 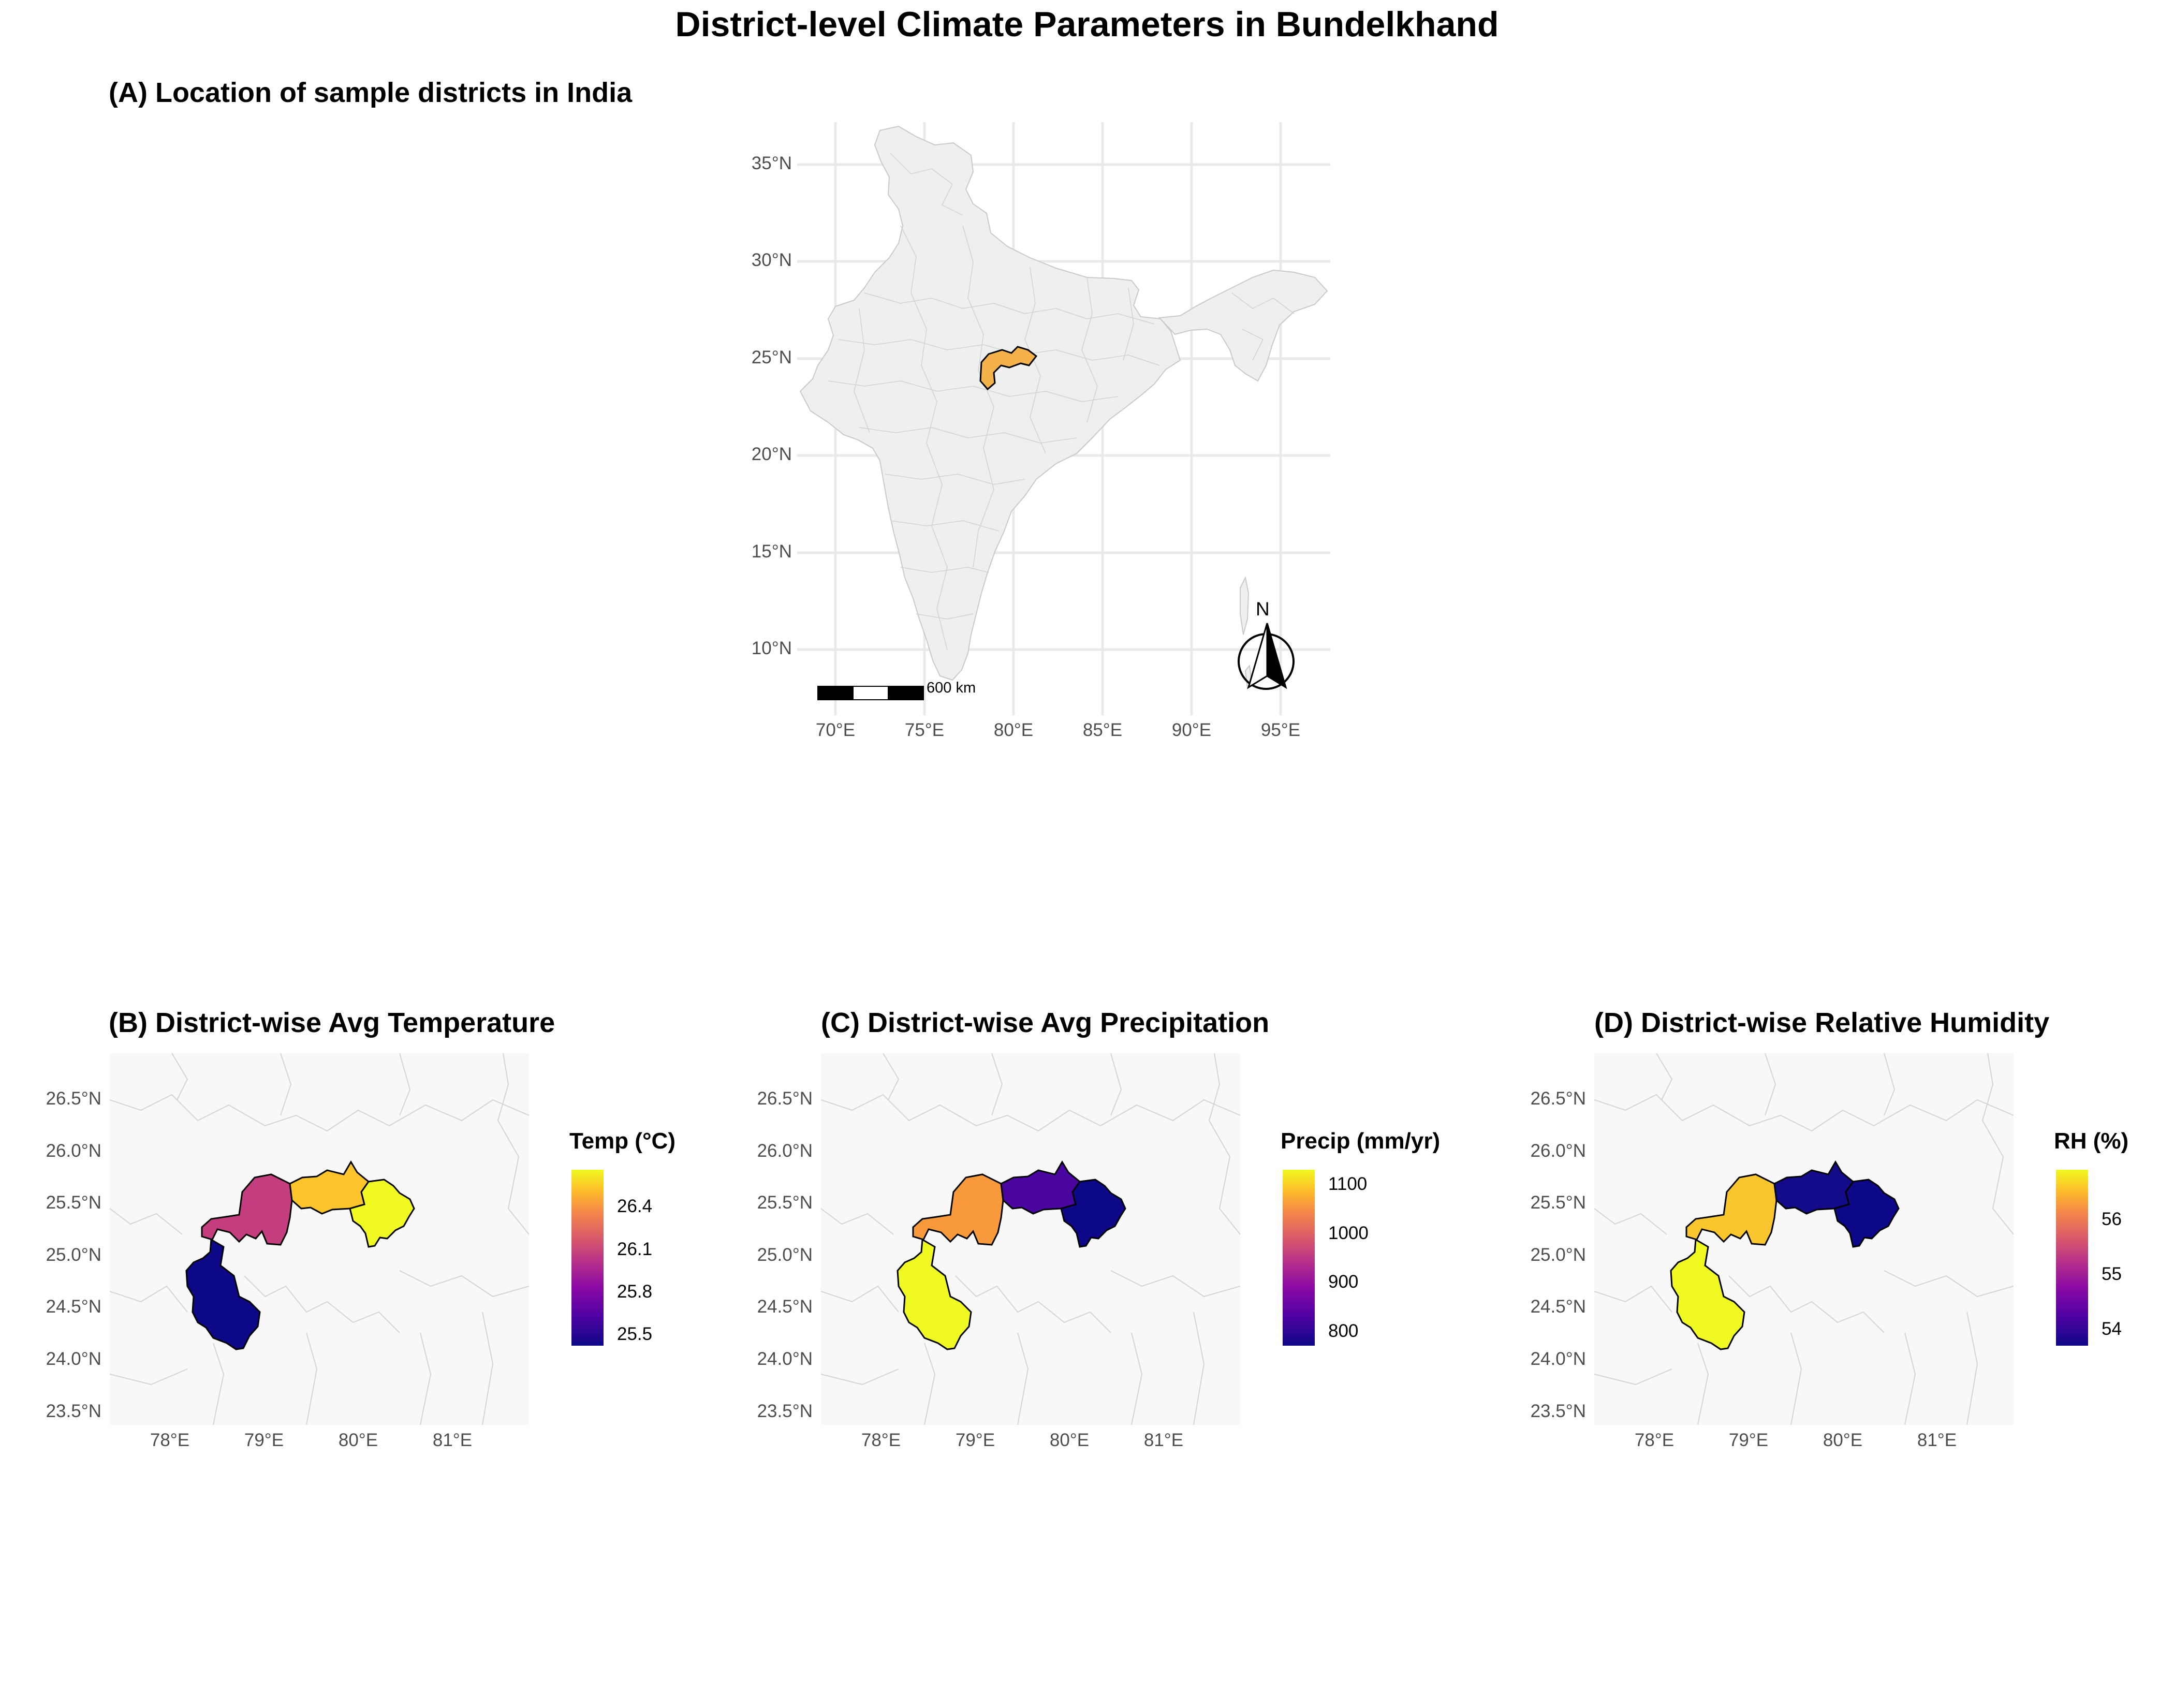 I want to click on lat-tick-d: 26.0°N, so click(x=1558, y=1151).